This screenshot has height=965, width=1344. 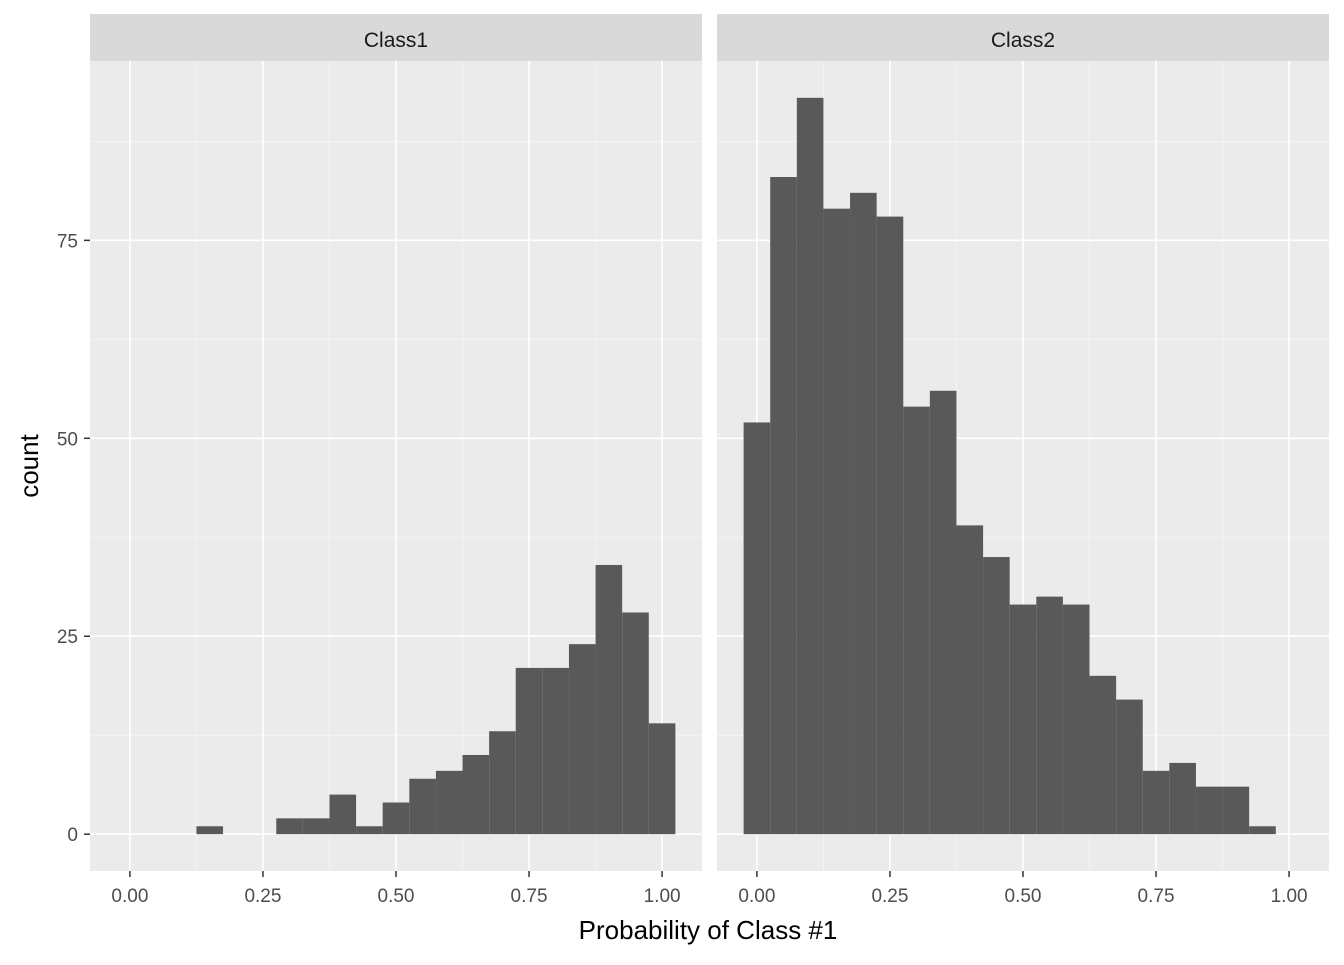 What do you see at coordinates (708, 930) in the screenshot?
I see `x-axis-title: Probability of Class #1` at bounding box center [708, 930].